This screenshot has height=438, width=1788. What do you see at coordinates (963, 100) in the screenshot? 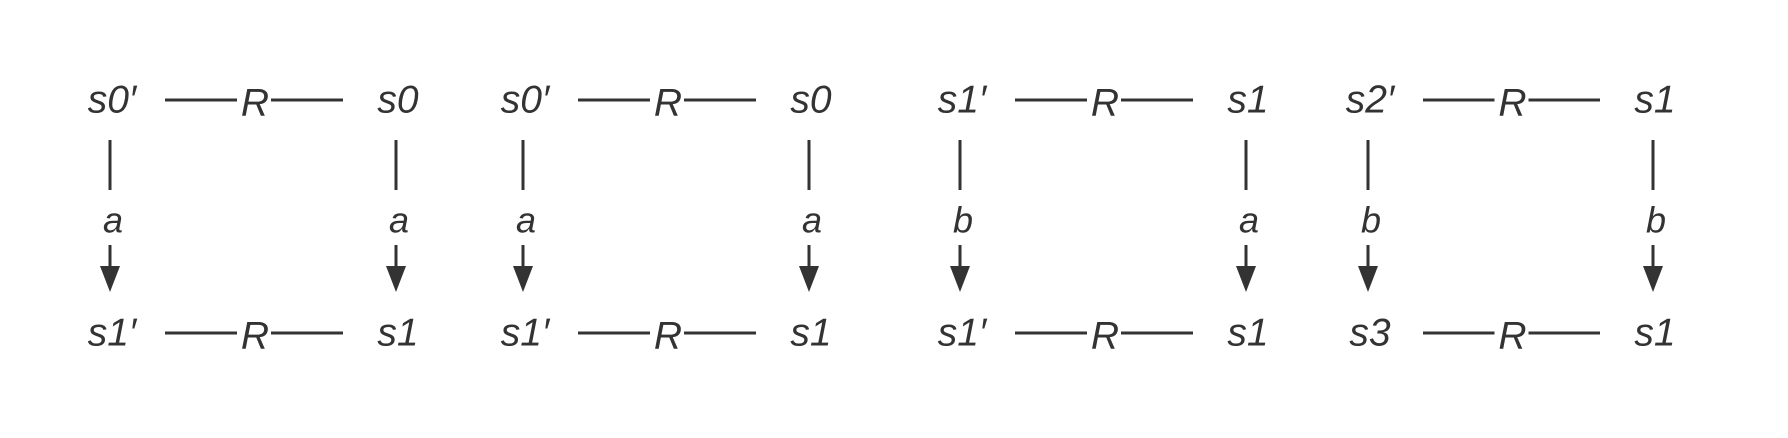
I see `top-left-state: s1′` at bounding box center [963, 100].